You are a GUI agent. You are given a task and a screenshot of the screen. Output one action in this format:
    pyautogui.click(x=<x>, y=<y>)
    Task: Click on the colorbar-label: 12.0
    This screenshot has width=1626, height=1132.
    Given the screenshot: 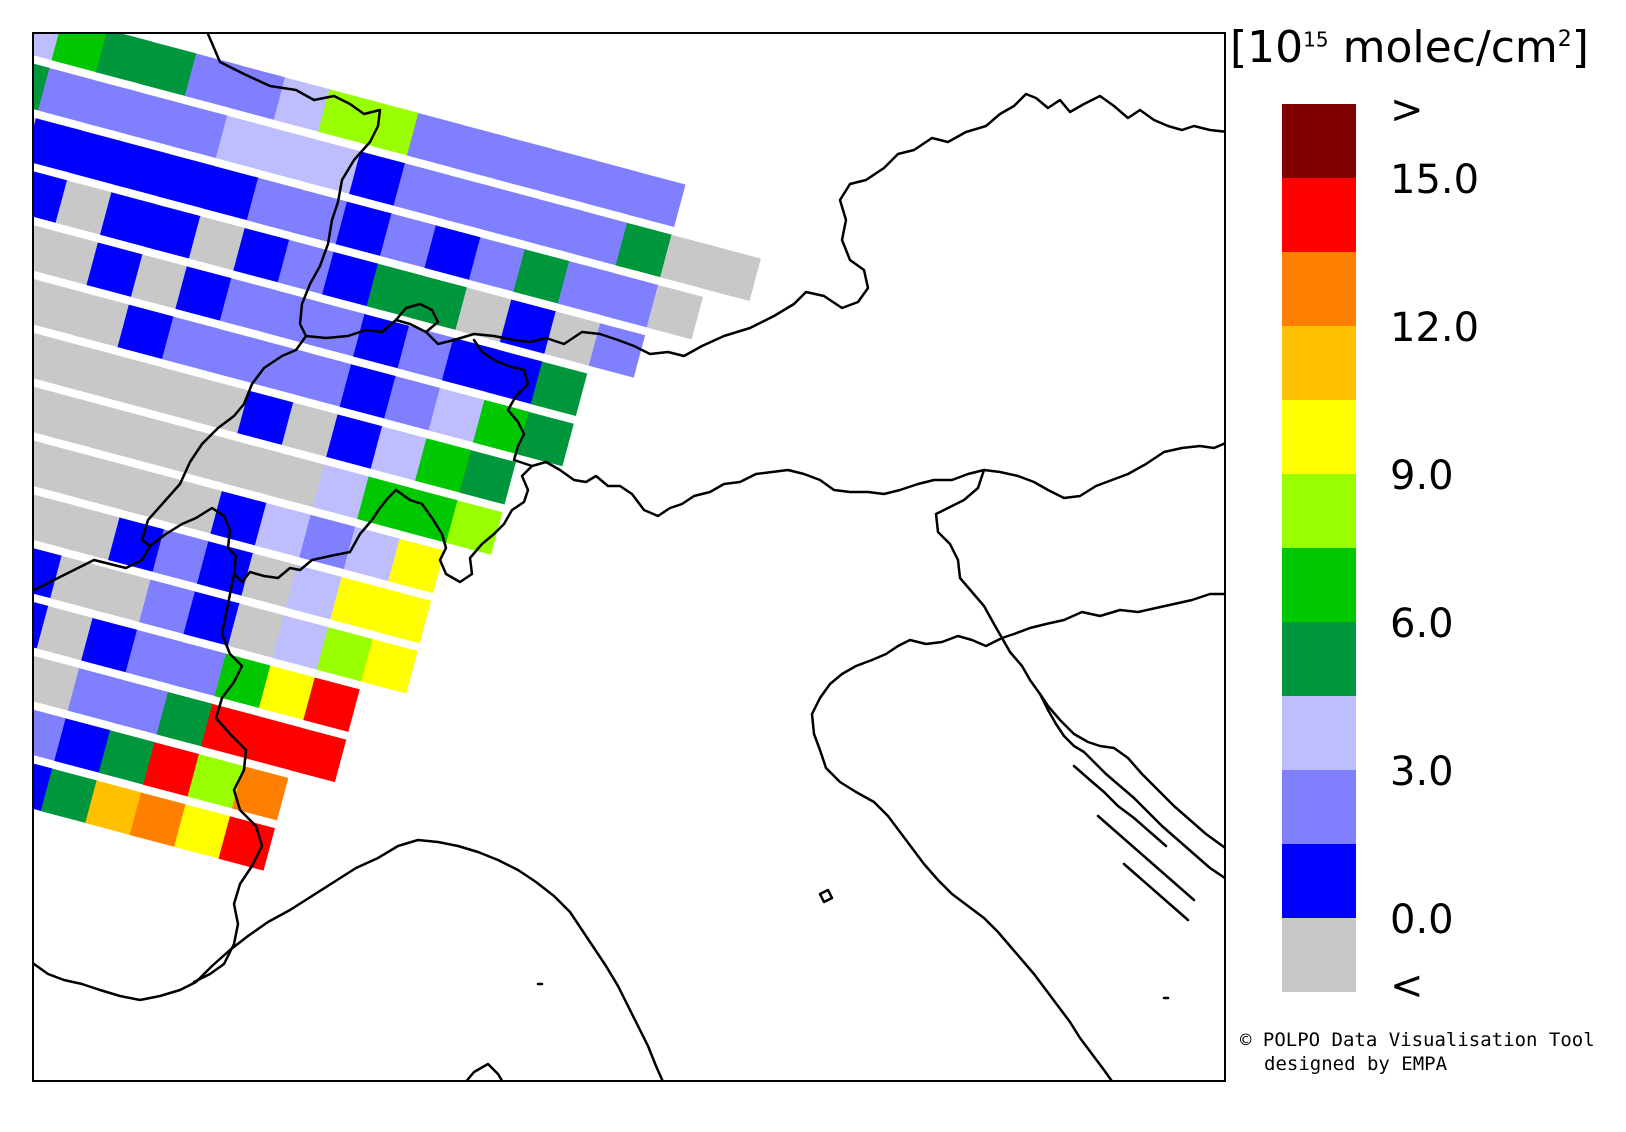 What is the action you would take?
    pyautogui.click(x=1435, y=328)
    